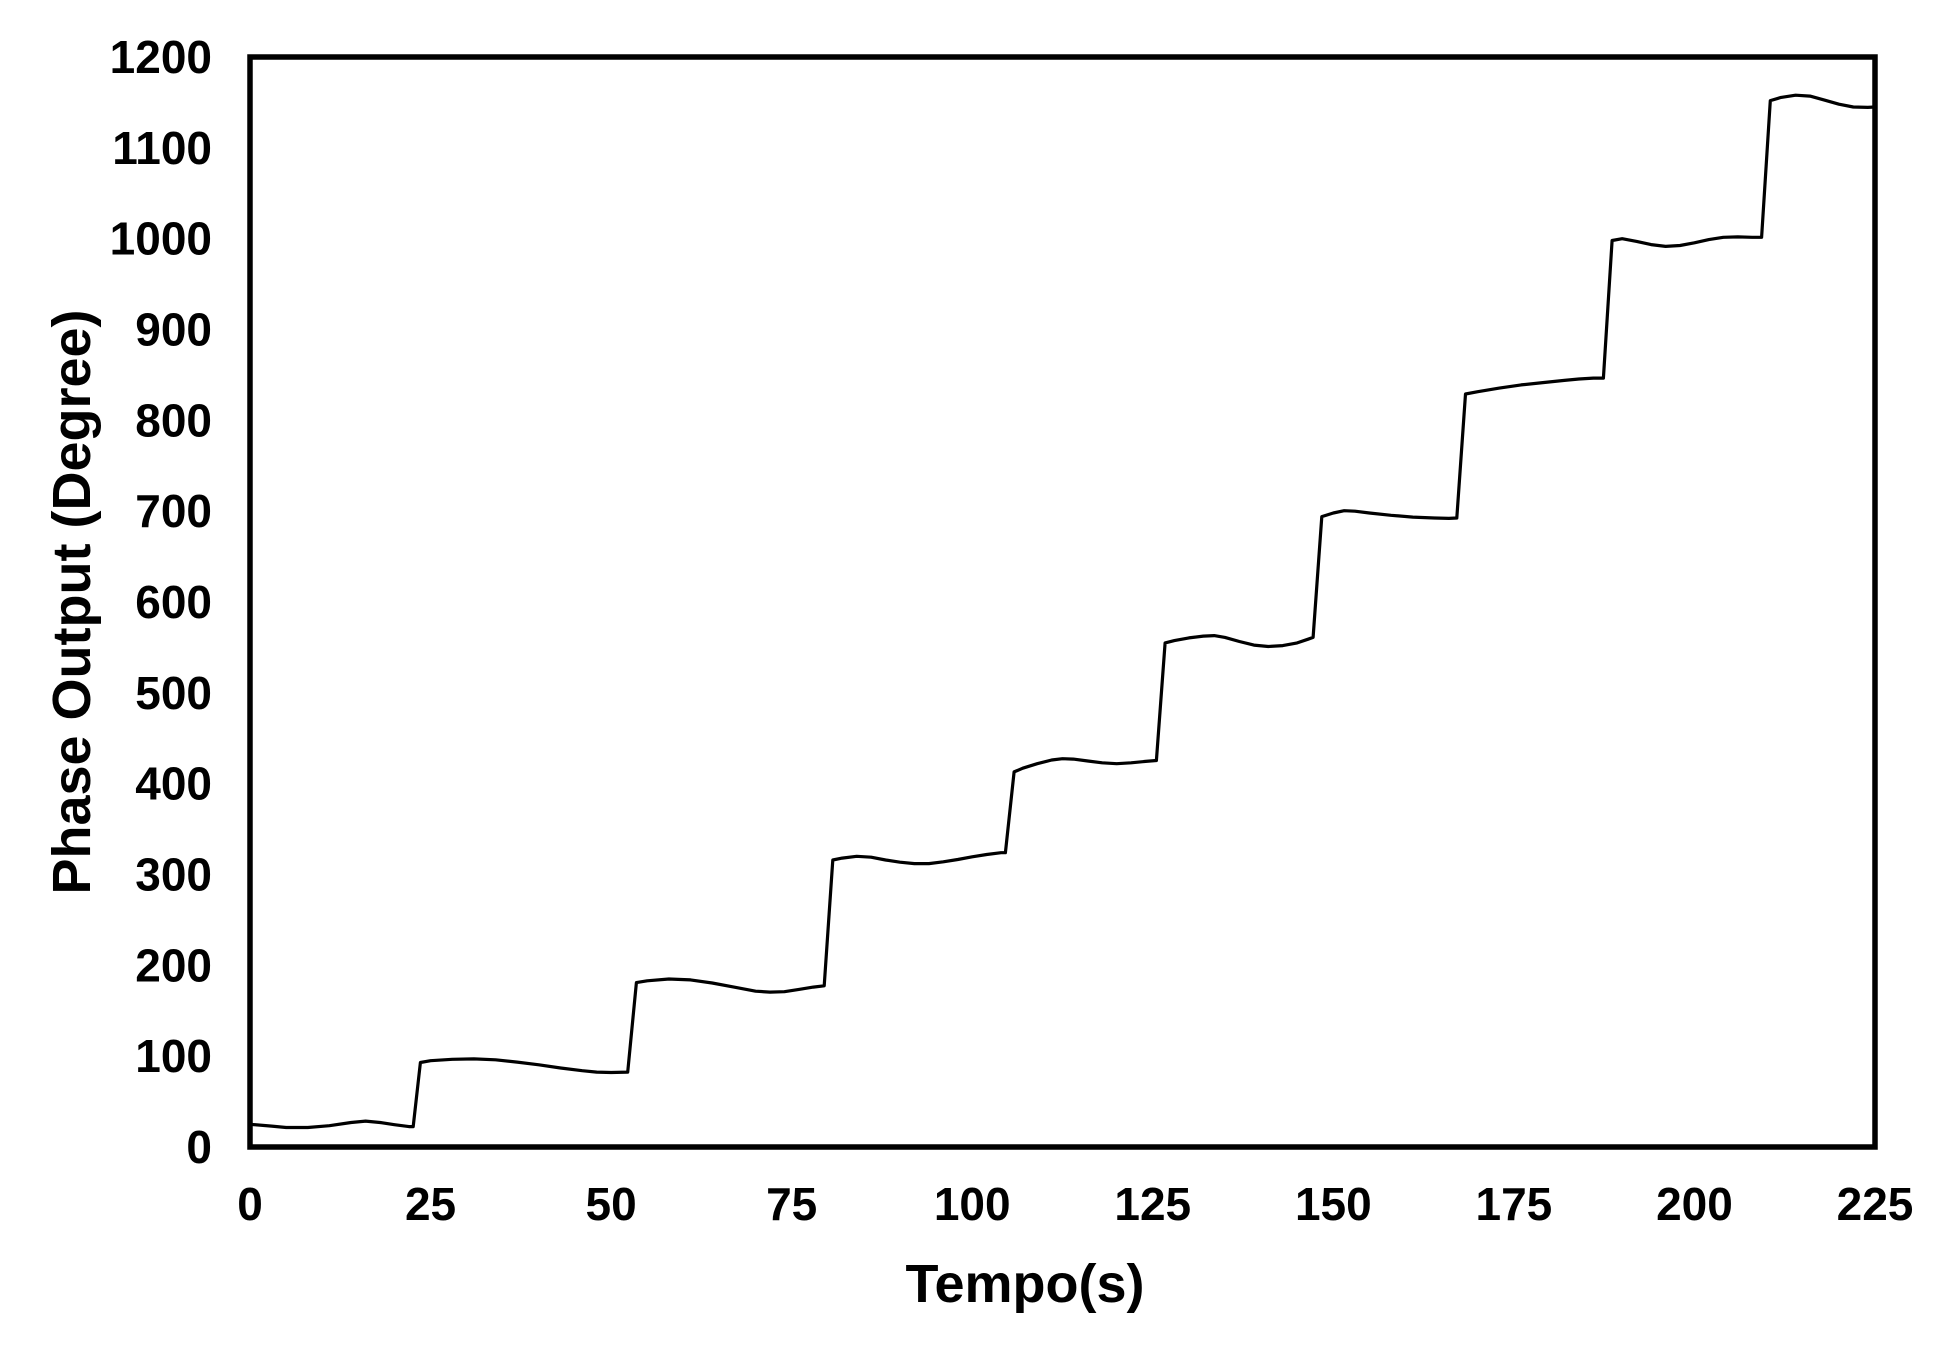 Image resolution: width=1942 pixels, height=1346 pixels. What do you see at coordinates (1152, 1204) in the screenshot?
I see `x-tick-label: 125` at bounding box center [1152, 1204].